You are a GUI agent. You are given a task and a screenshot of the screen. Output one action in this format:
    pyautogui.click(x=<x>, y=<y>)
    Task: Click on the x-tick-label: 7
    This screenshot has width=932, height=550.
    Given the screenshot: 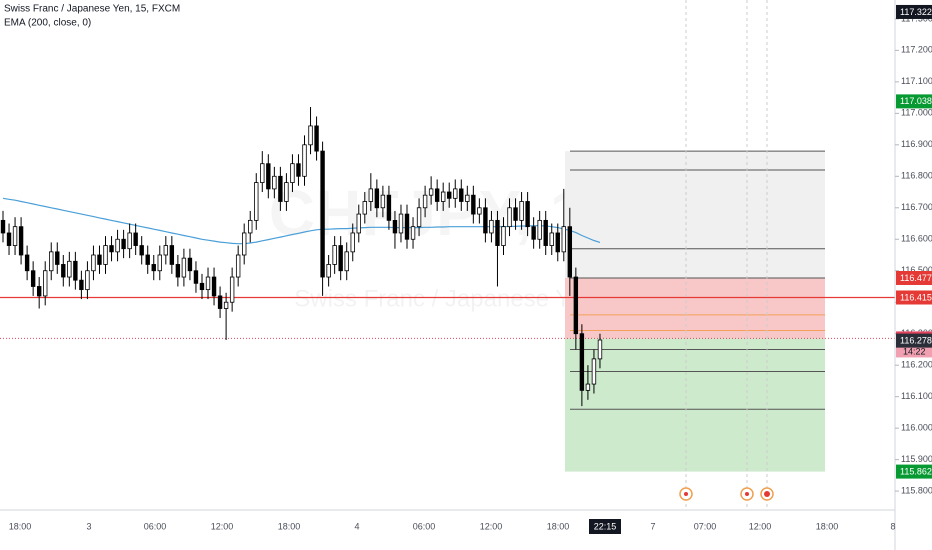 What is the action you would take?
    pyautogui.click(x=652, y=526)
    